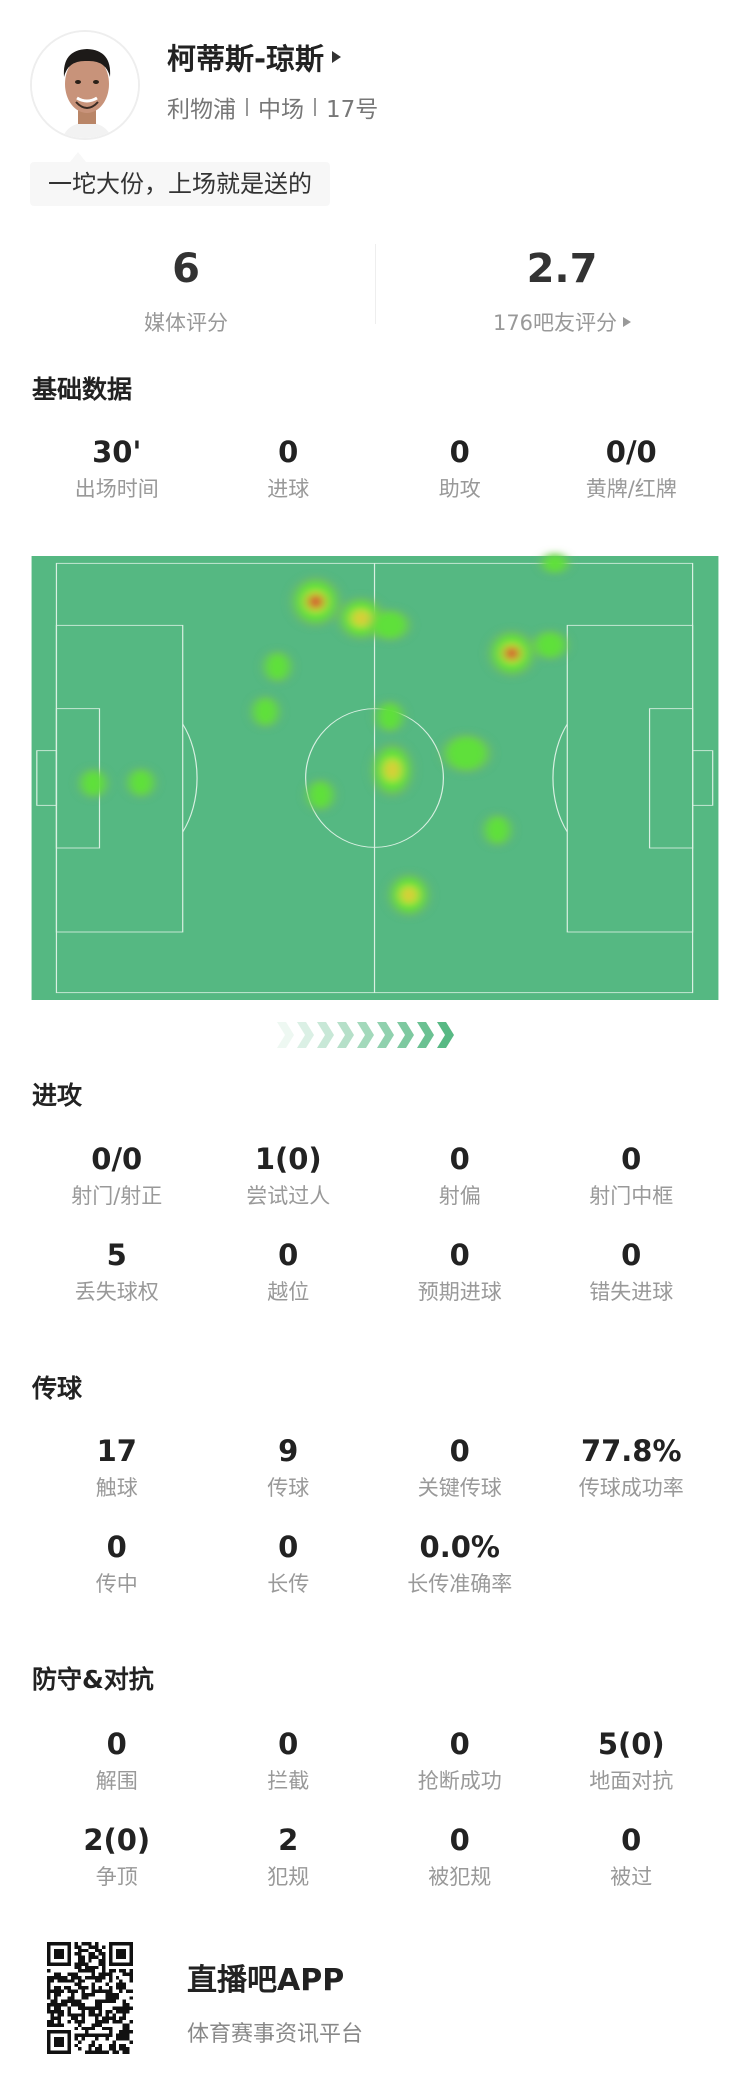 The width and height of the screenshot is (750, 2094). What do you see at coordinates (85, 85) in the screenshot?
I see `player-avatar` at bounding box center [85, 85].